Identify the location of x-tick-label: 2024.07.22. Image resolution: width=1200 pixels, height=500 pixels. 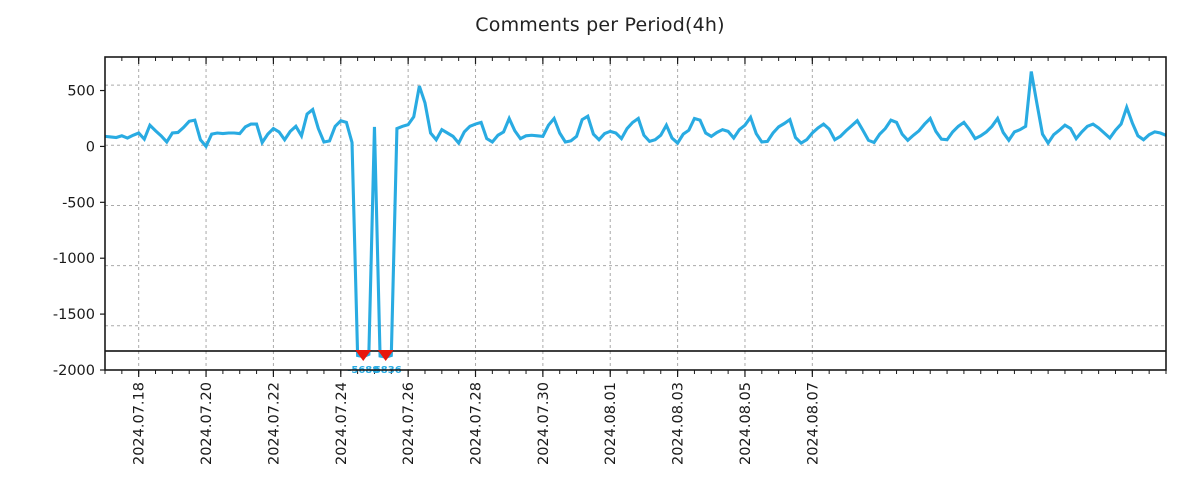
(274, 423).